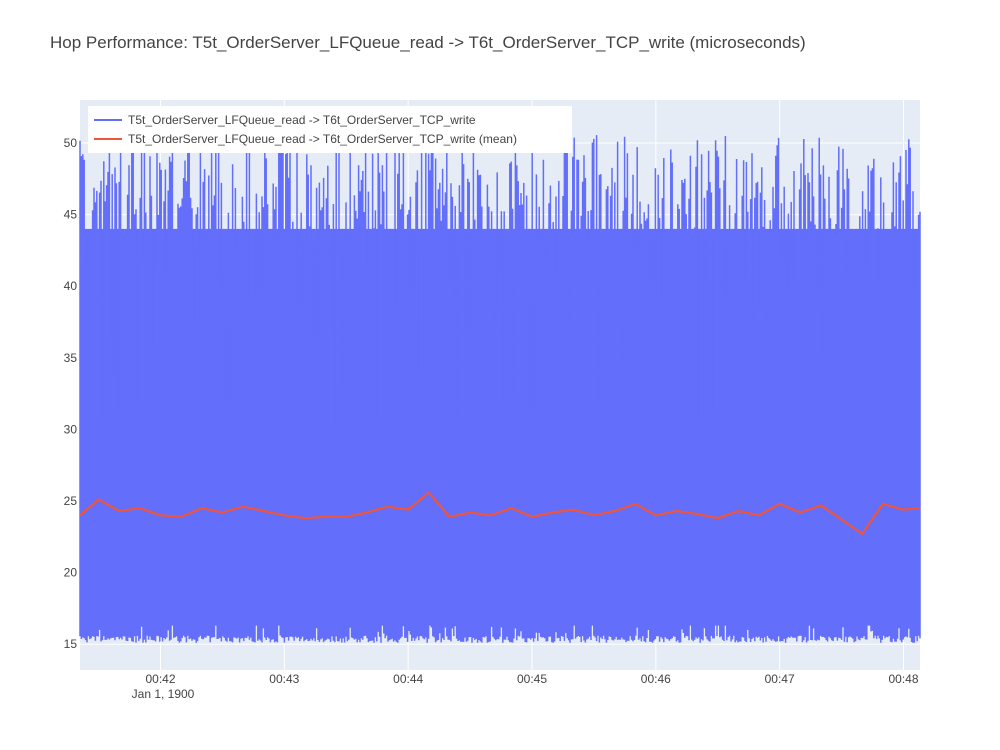 This screenshot has width=1000, height=750. What do you see at coordinates (500, 513) in the screenshot?
I see `mean-series-line` at bounding box center [500, 513].